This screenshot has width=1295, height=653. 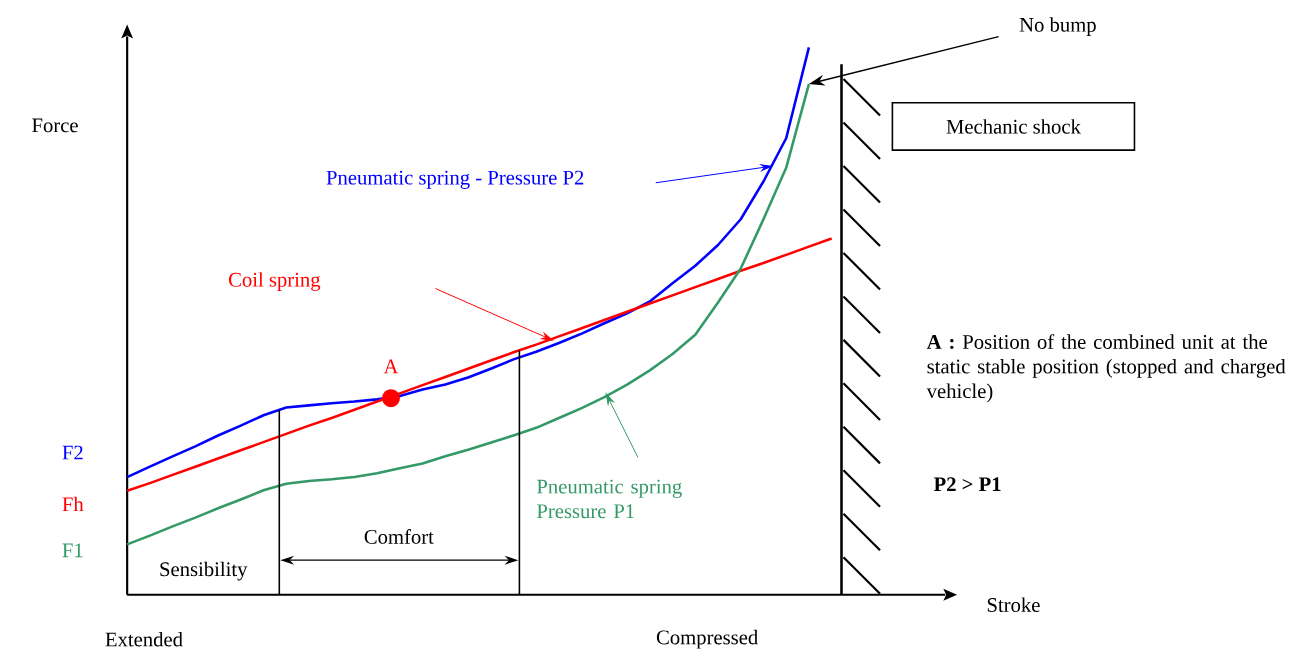 I want to click on text: Mechanic shock, so click(x=1013, y=126).